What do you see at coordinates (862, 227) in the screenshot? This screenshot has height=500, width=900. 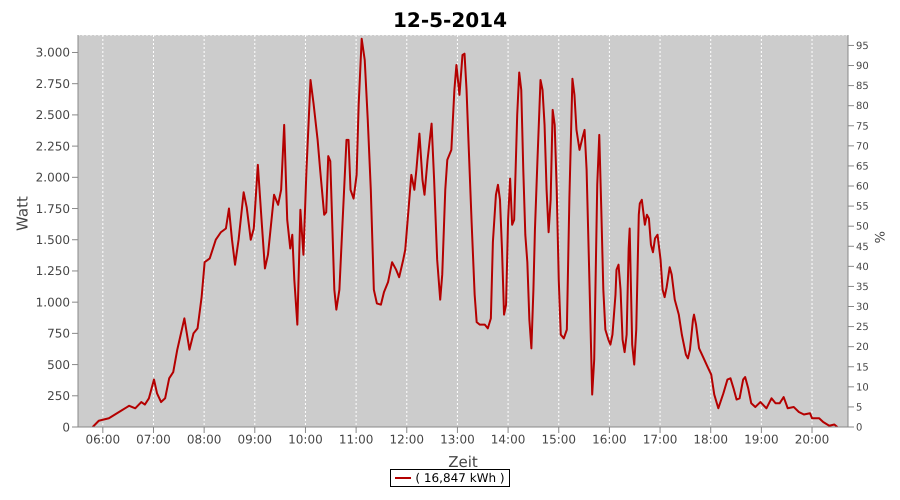 I see `y2-tick-label: 50` at bounding box center [862, 227].